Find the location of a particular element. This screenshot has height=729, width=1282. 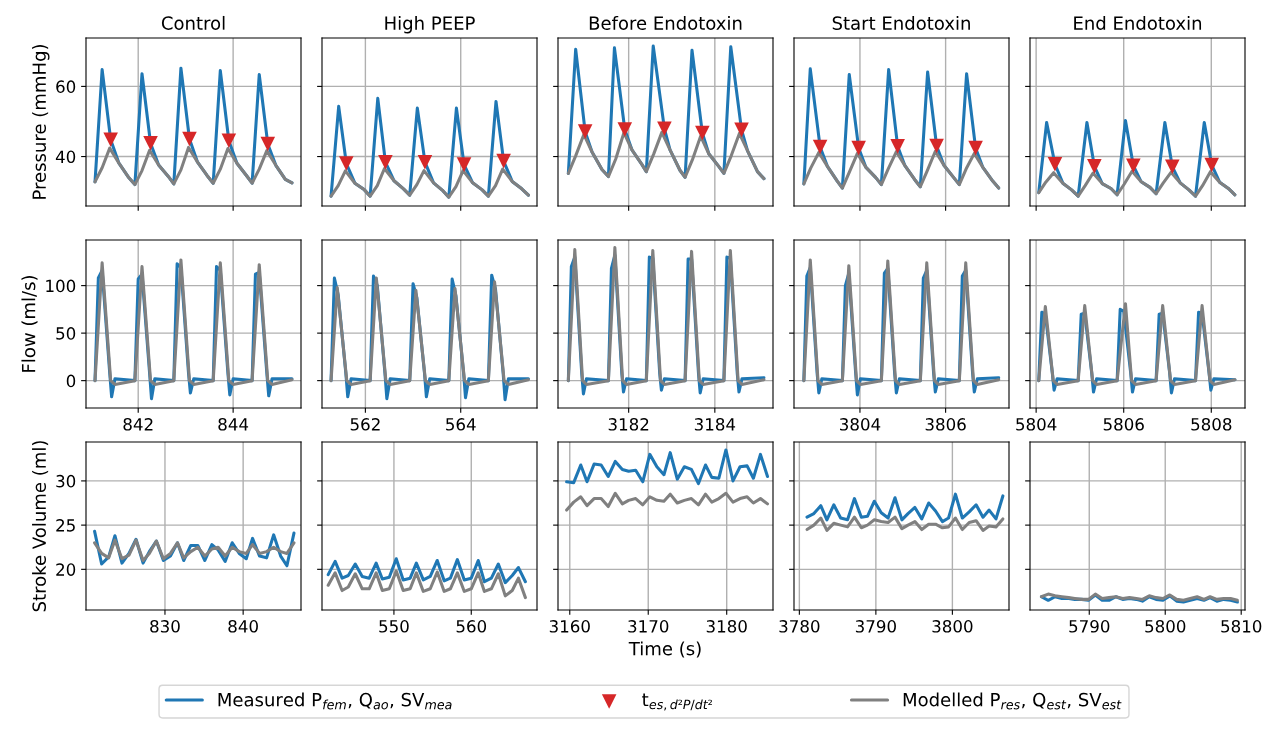

x-tick-label: 3790 is located at coordinates (875, 626).